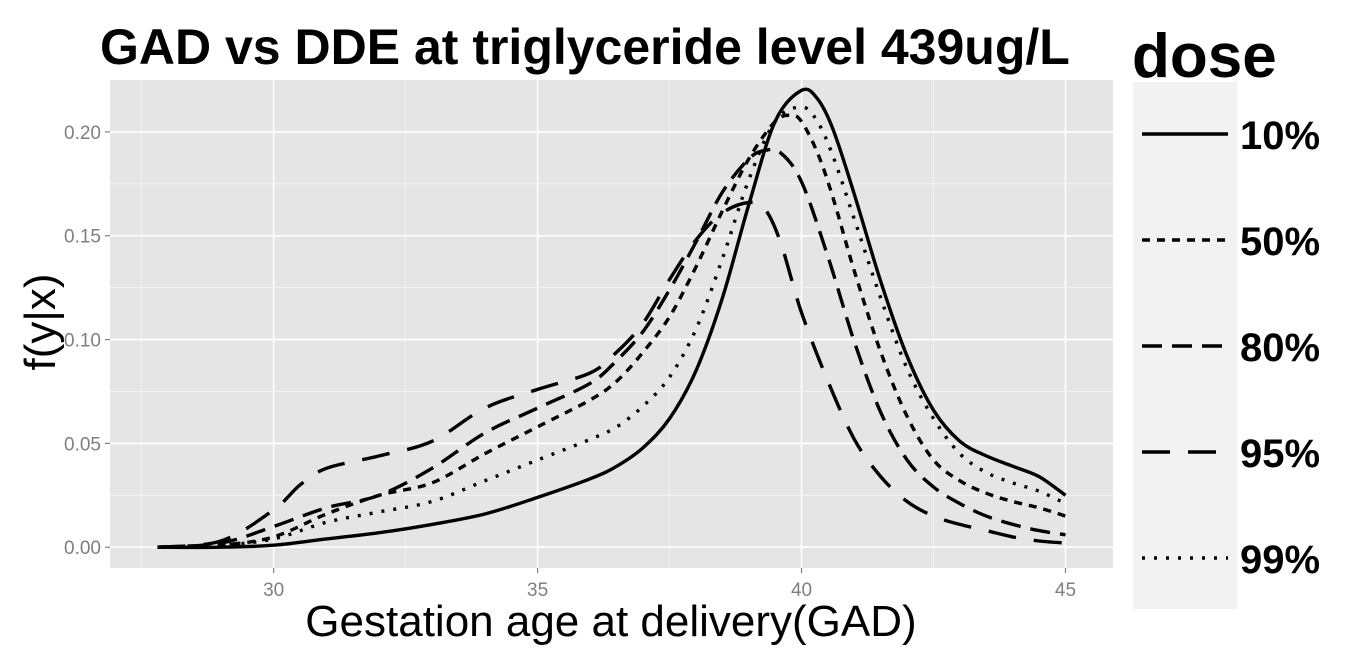 This screenshot has height=651, width=1366. Describe the element at coordinates (82, 237) in the screenshot. I see `y-tick-label: 0.15` at that location.